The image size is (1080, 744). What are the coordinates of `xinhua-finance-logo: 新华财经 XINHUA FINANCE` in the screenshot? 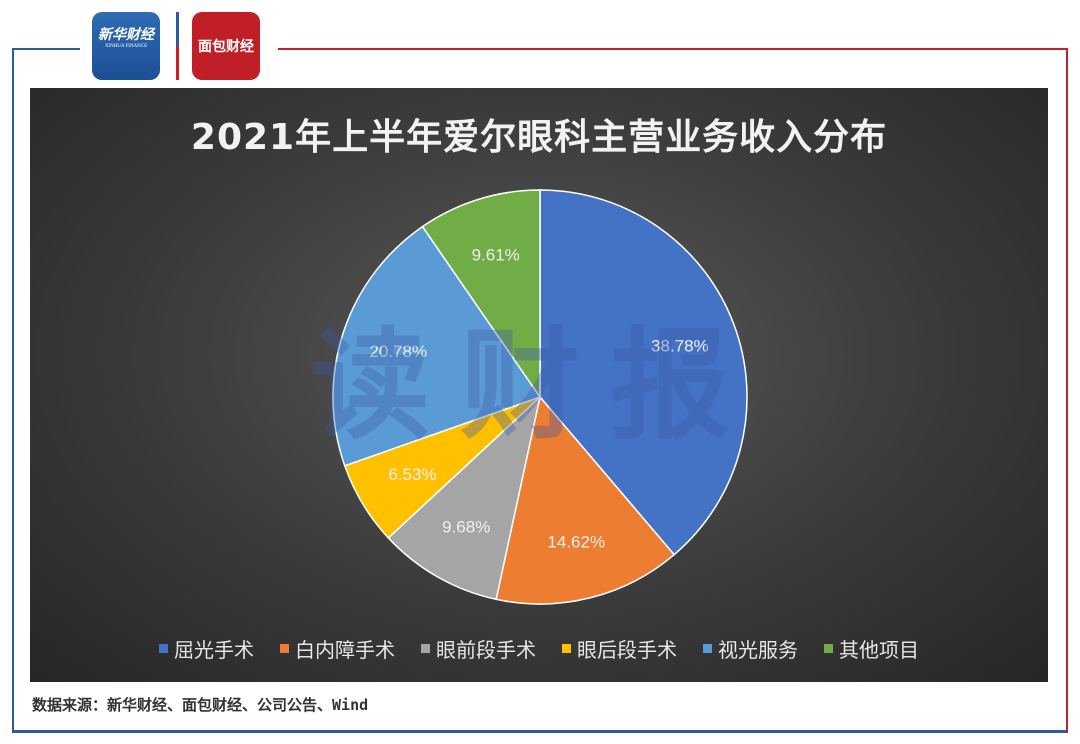 It's located at (126, 46).